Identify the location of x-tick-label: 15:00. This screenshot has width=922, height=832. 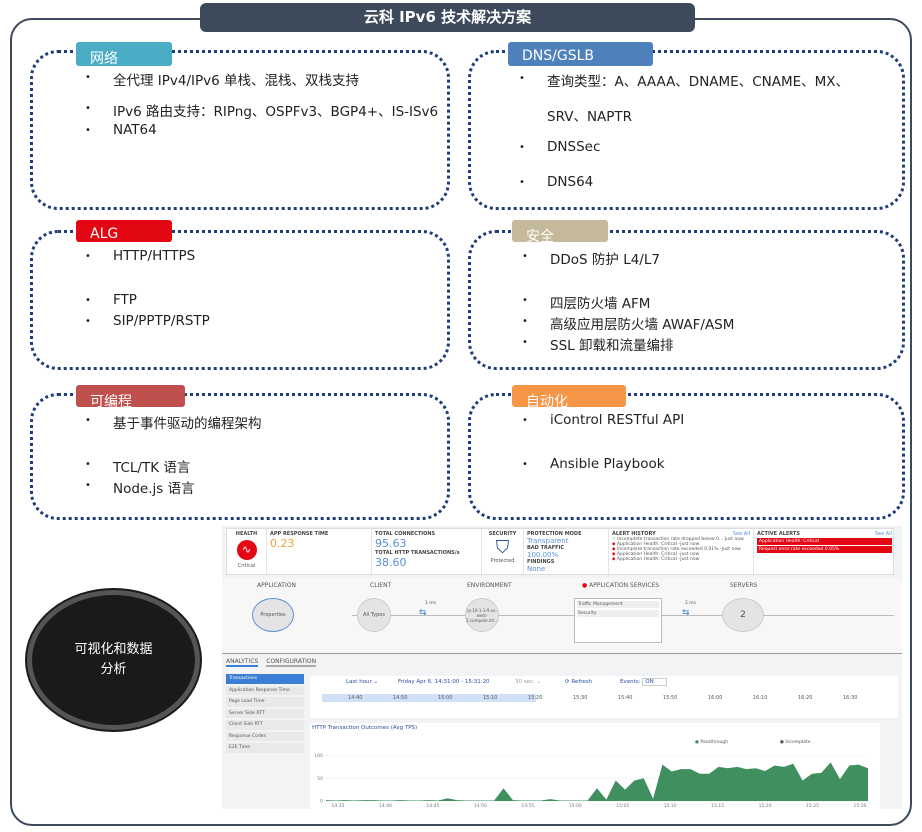
(575, 806).